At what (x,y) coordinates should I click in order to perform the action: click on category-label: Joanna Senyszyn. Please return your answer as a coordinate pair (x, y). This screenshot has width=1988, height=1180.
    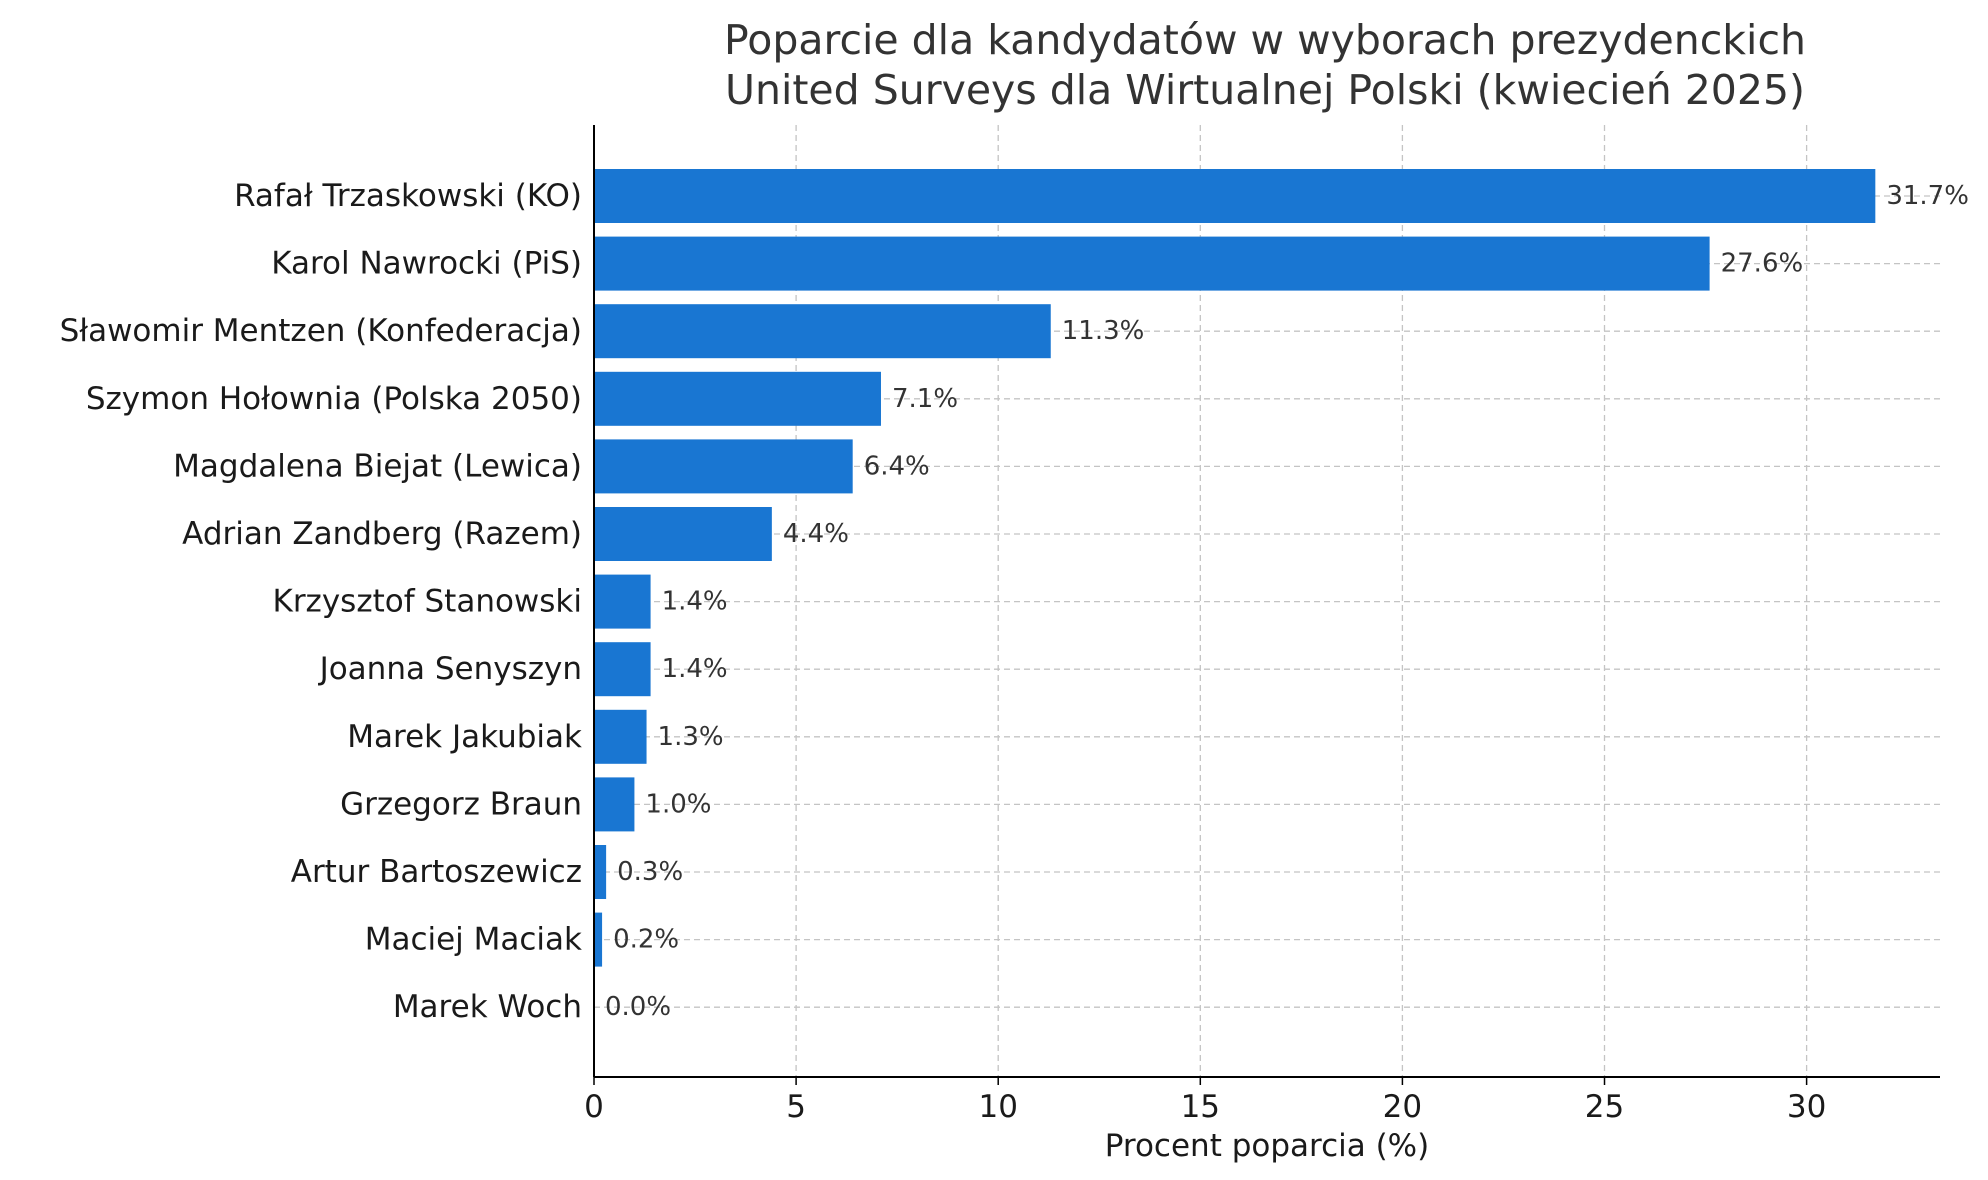
    Looking at the image, I should click on (450, 669).